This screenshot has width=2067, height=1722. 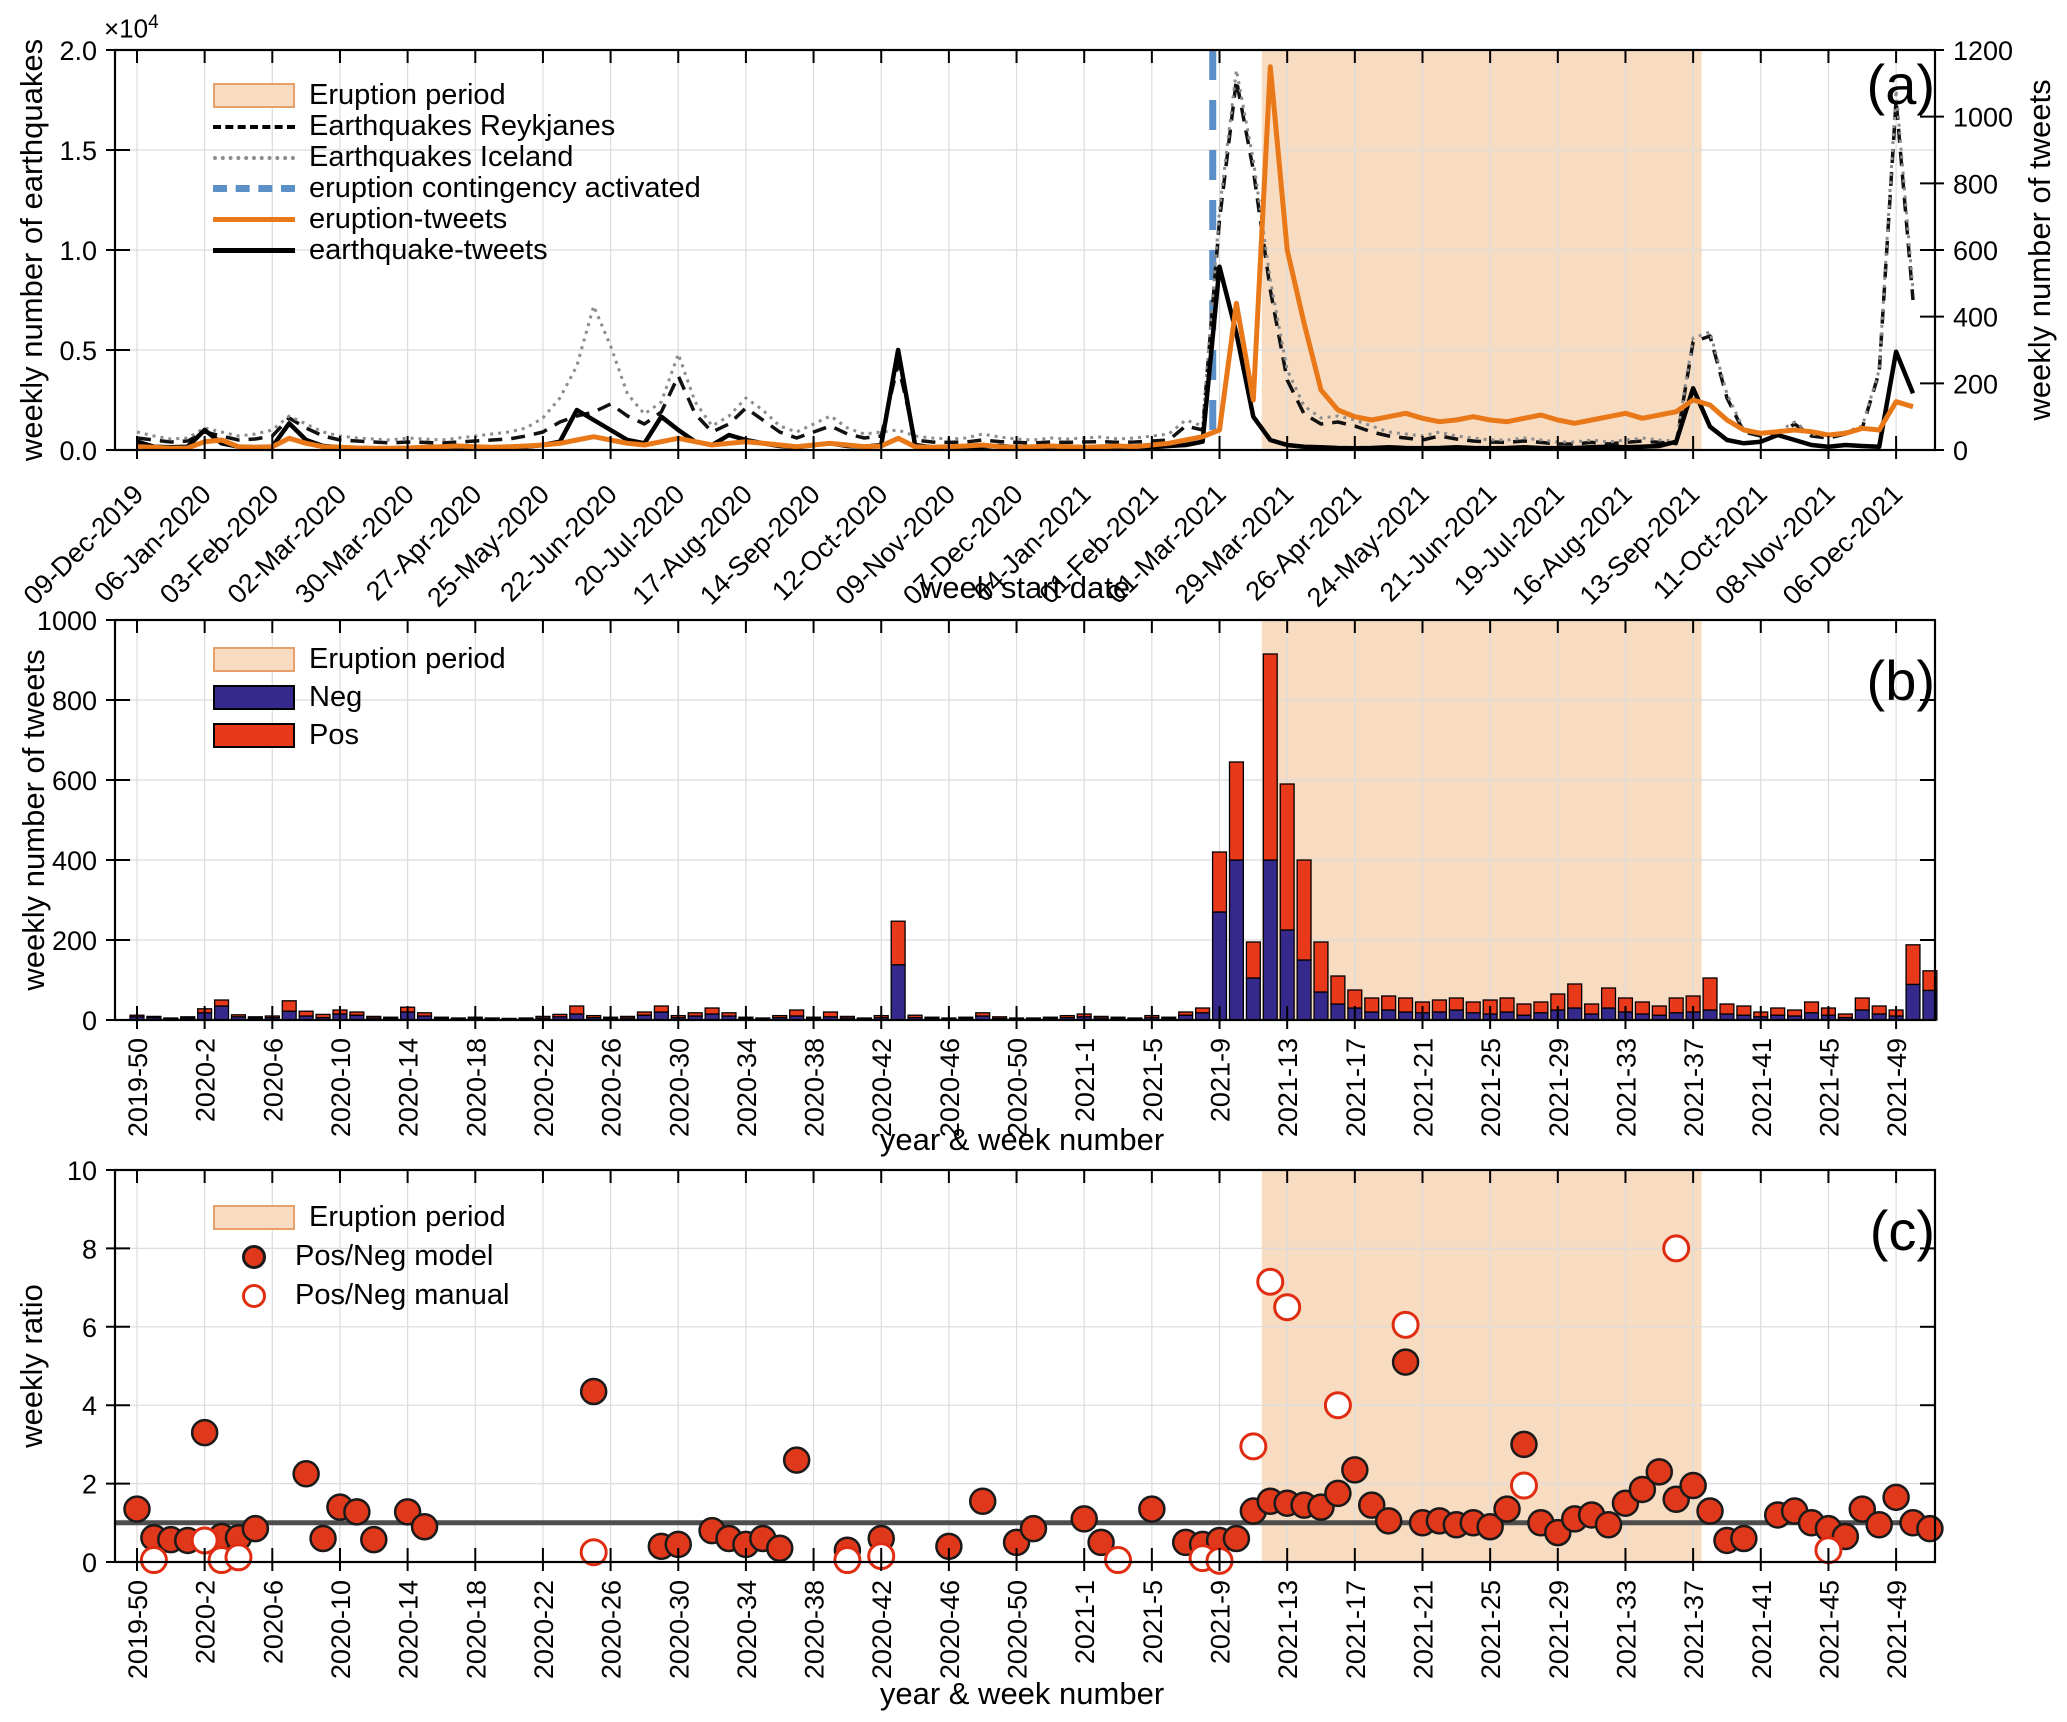 I want to click on svg-text: 0.0, so click(x=78, y=451).